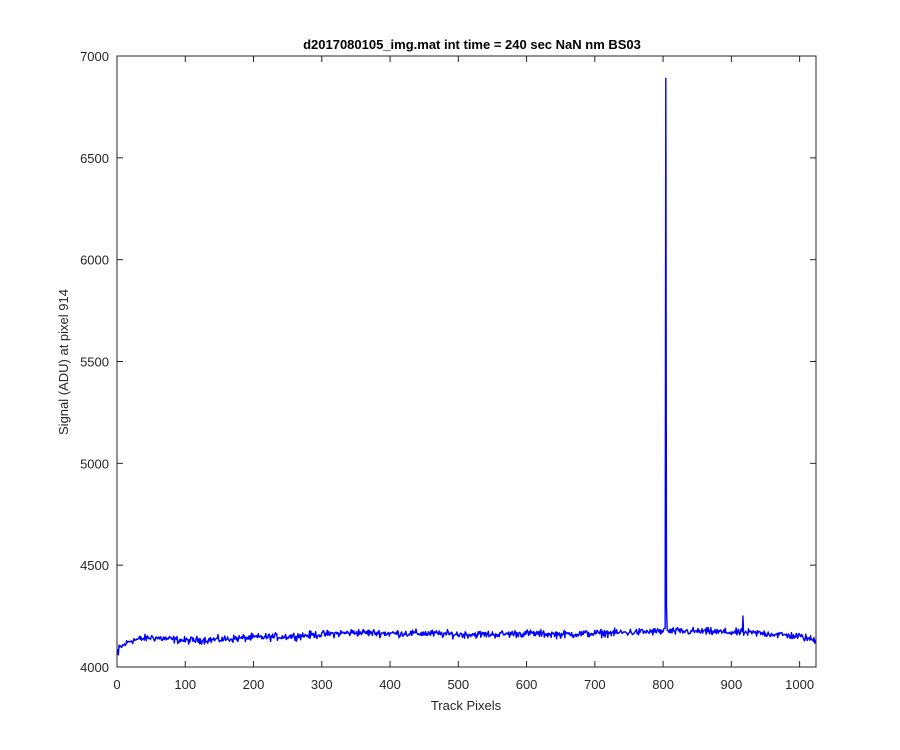 The image size is (900, 750). What do you see at coordinates (94, 158) in the screenshot?
I see `y-tick-label: 6500` at bounding box center [94, 158].